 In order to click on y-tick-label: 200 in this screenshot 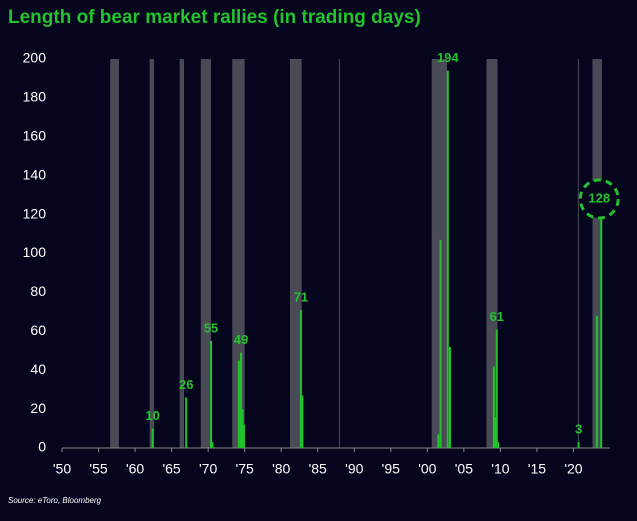, I will do `click(35, 58)`.